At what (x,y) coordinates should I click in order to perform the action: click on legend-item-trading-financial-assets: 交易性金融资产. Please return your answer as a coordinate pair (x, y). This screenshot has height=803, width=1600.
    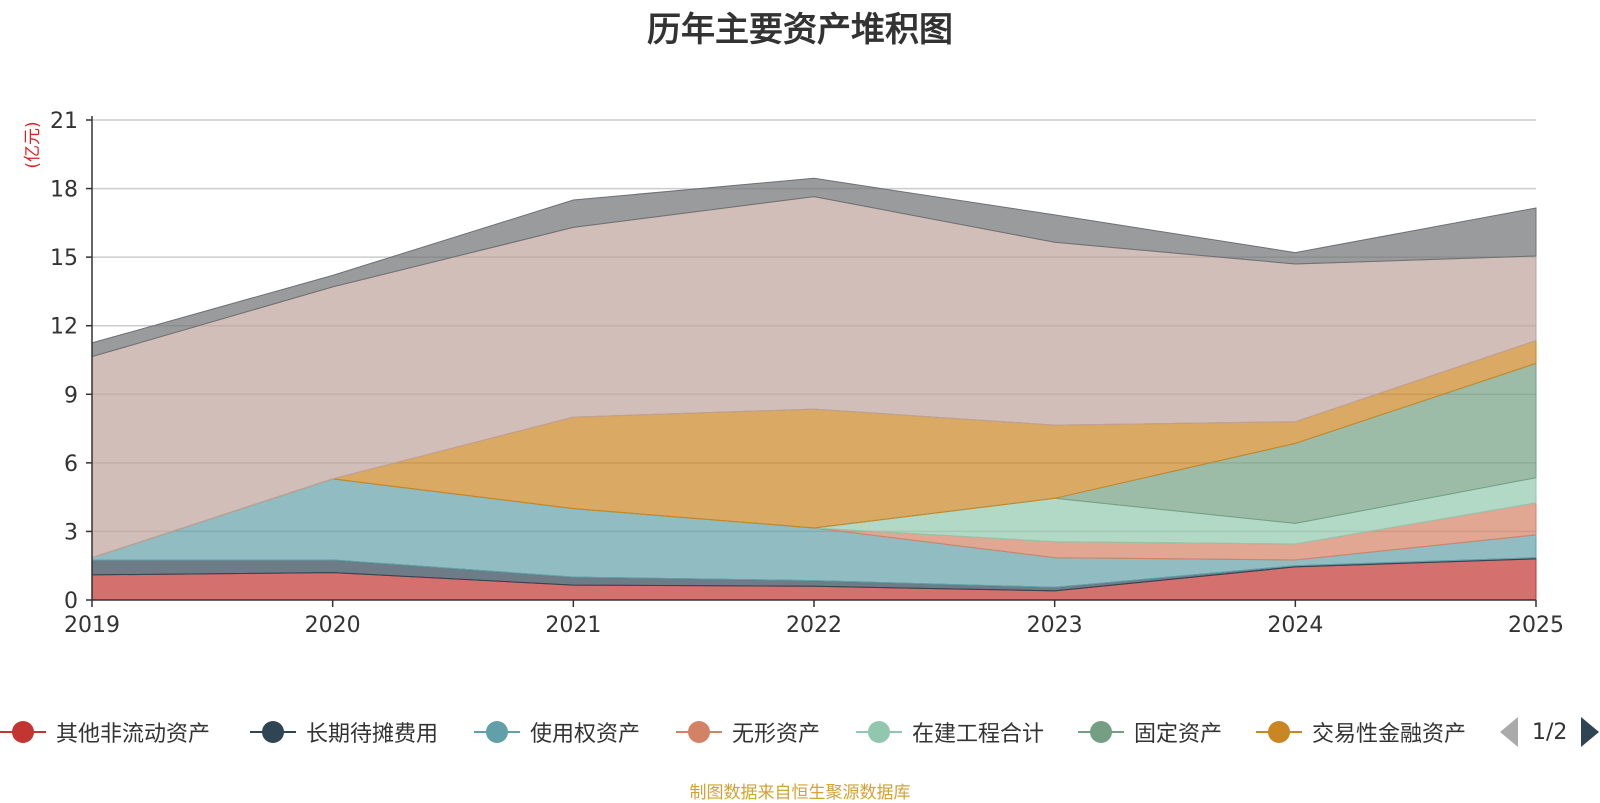
    Looking at the image, I should click on (1361, 732).